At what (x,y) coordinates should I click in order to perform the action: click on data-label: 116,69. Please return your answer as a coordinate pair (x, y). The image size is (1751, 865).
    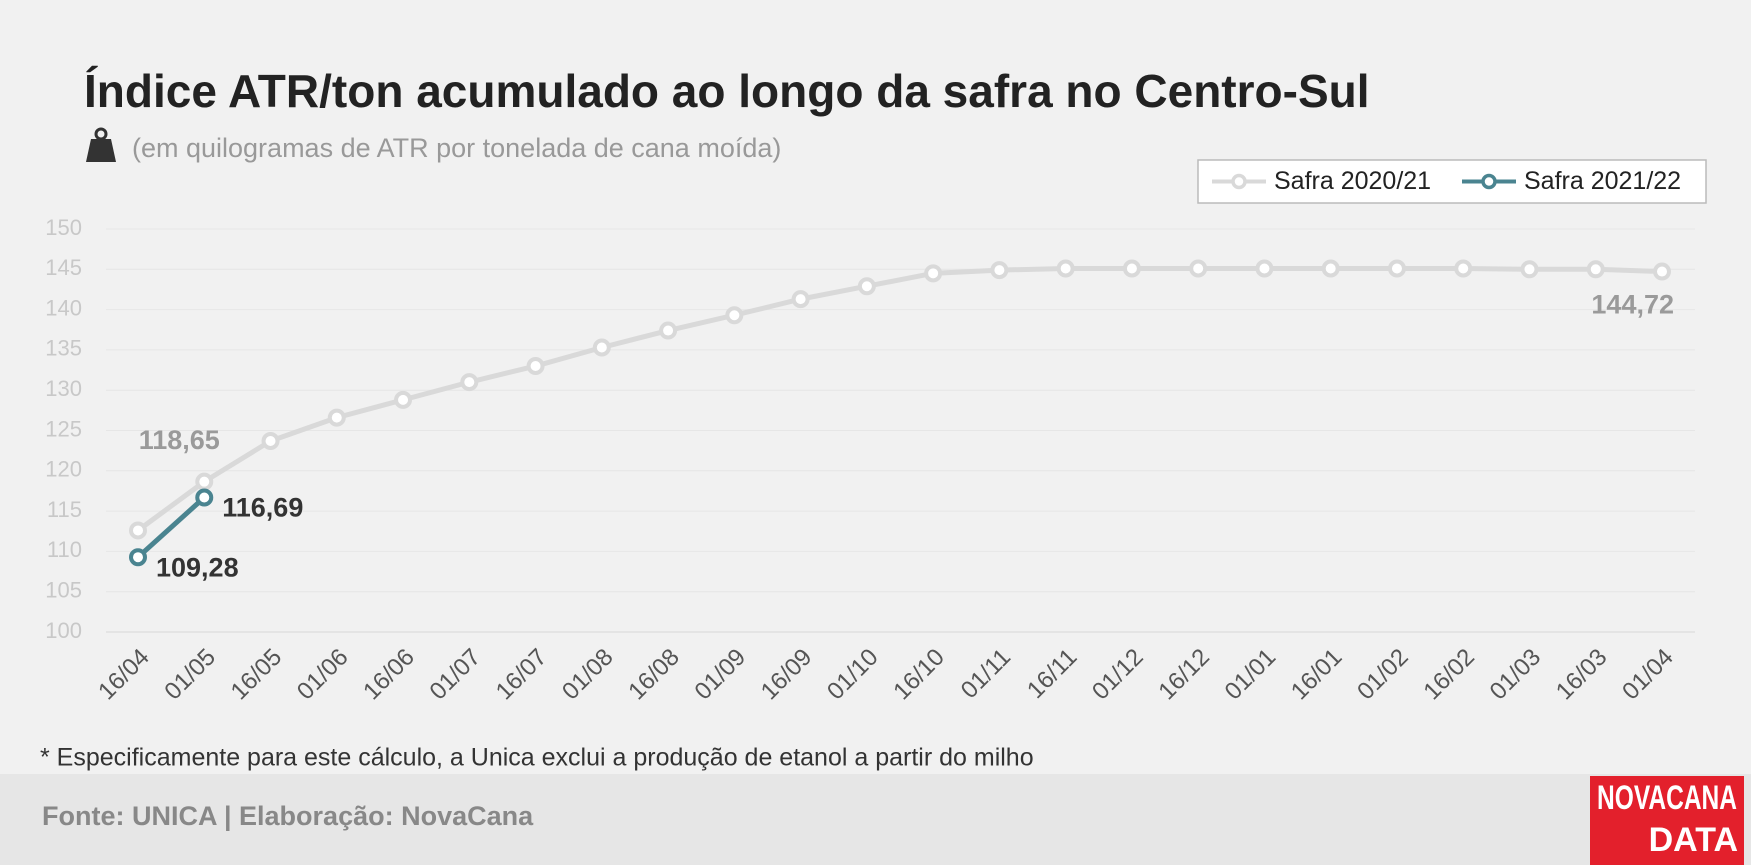
    Looking at the image, I should click on (262, 508).